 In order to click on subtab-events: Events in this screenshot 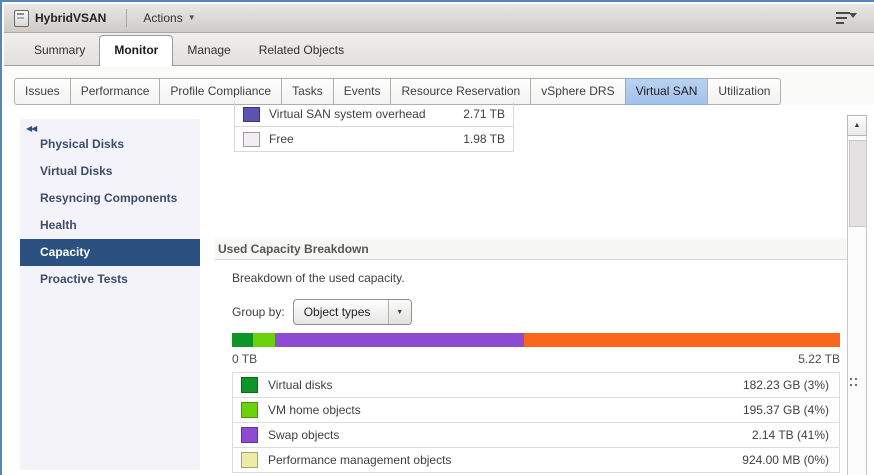, I will do `click(362, 91)`.